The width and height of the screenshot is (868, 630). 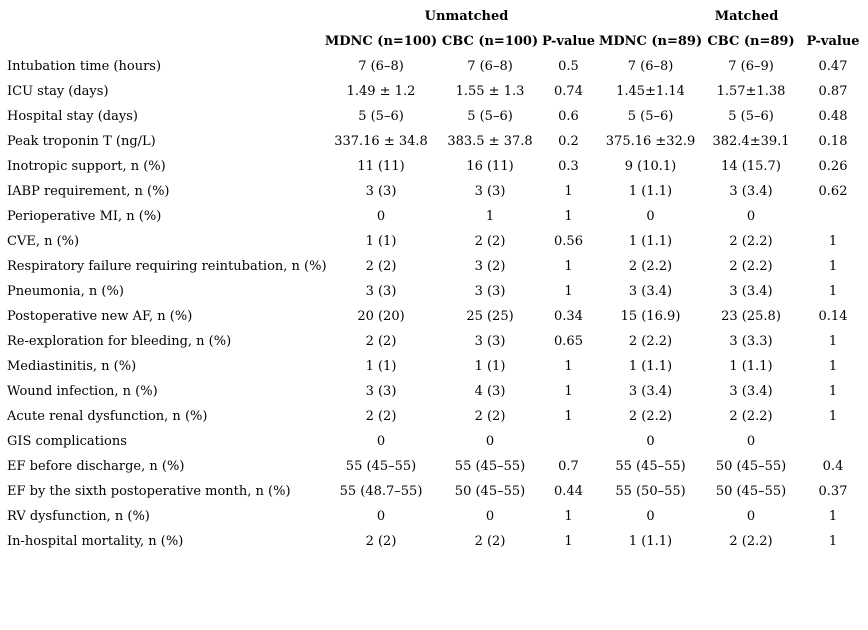 I want to click on row-label: Acute renal dysfunction, n (%), so click(x=107, y=416).